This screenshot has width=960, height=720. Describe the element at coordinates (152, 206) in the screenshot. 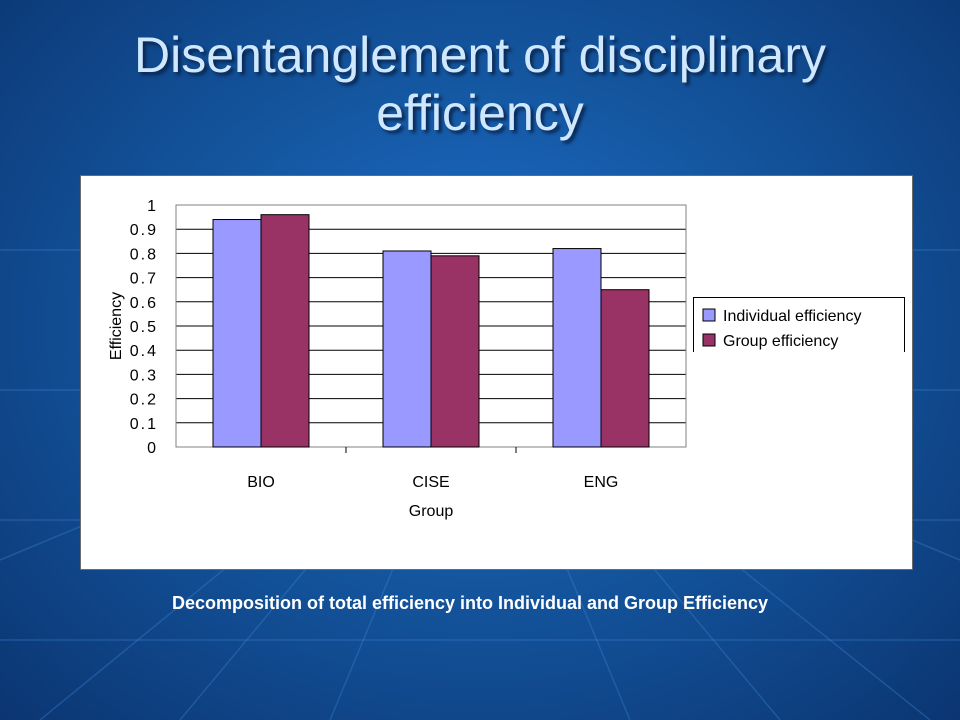

I see `y-tick-label: 1` at that location.